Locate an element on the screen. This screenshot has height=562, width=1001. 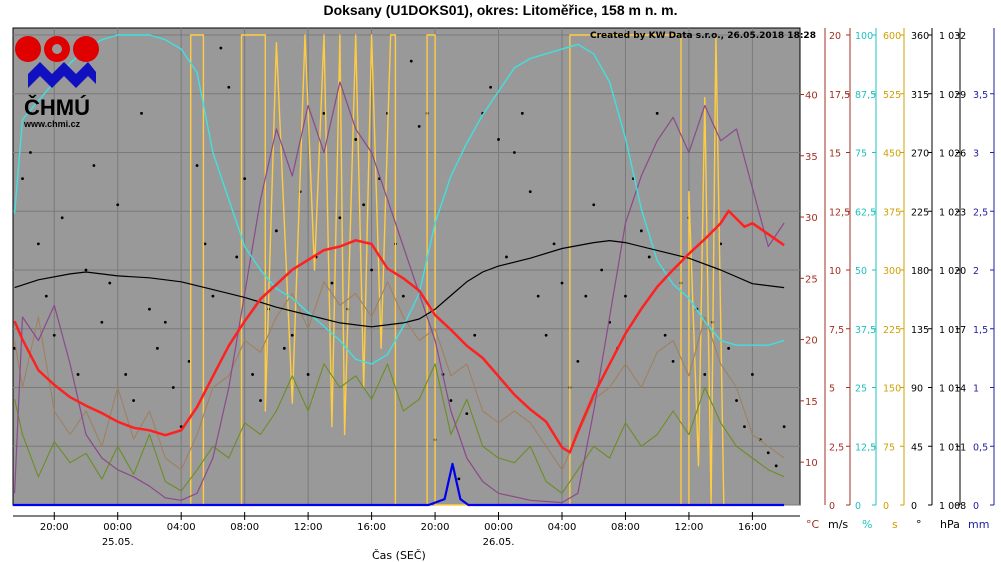
x-date-label: 26.05. is located at coordinates (499, 542).